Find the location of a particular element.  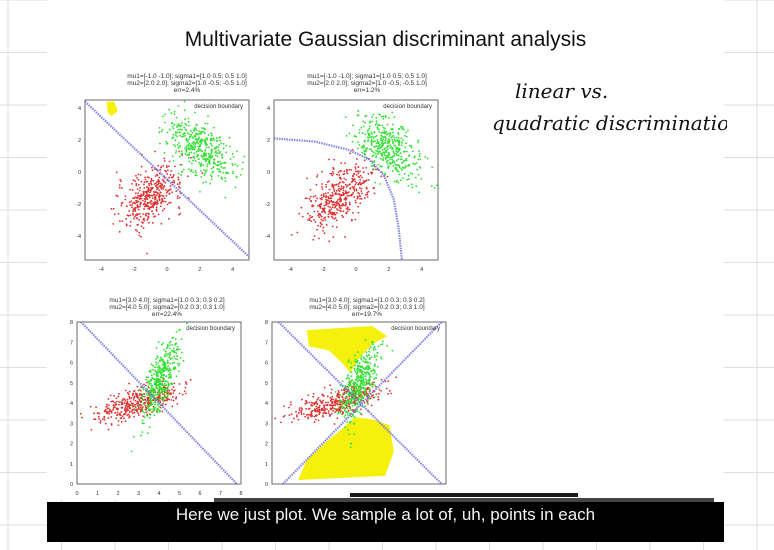

x-tick-label: 8 is located at coordinates (240, 494).